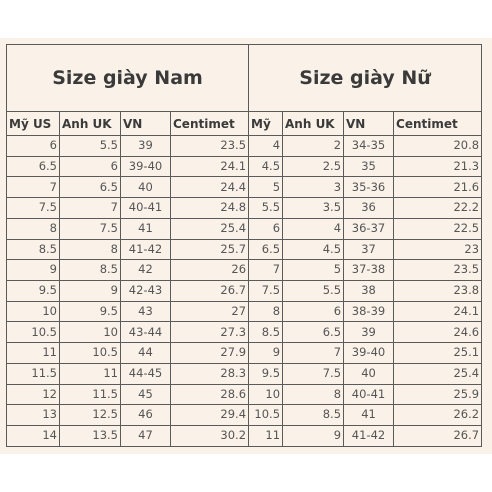  I want to click on men-size-cell: 24.4, so click(209, 187).